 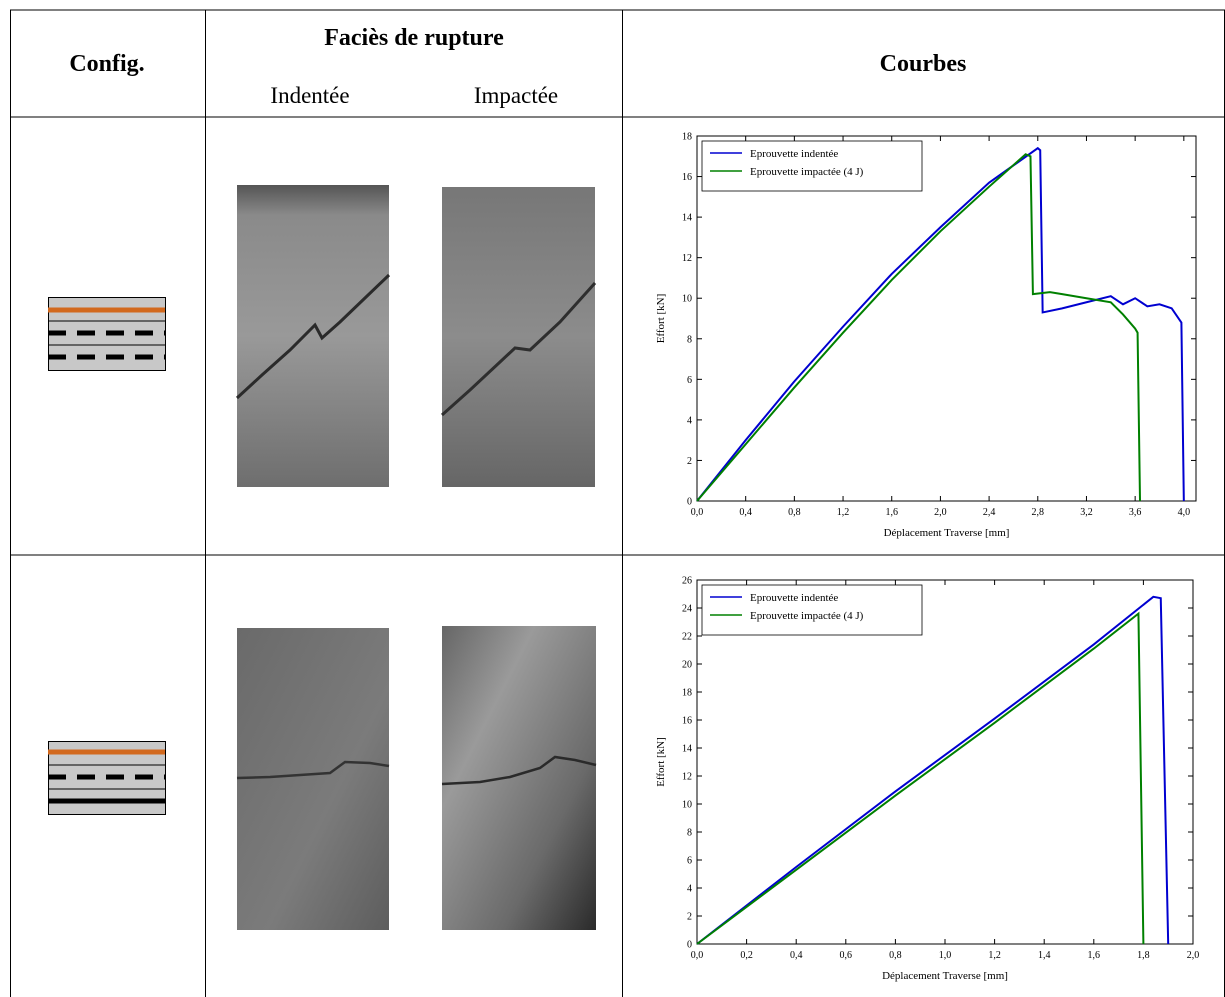 I want to click on x-tick-label: 2,8, so click(x=1038, y=512).